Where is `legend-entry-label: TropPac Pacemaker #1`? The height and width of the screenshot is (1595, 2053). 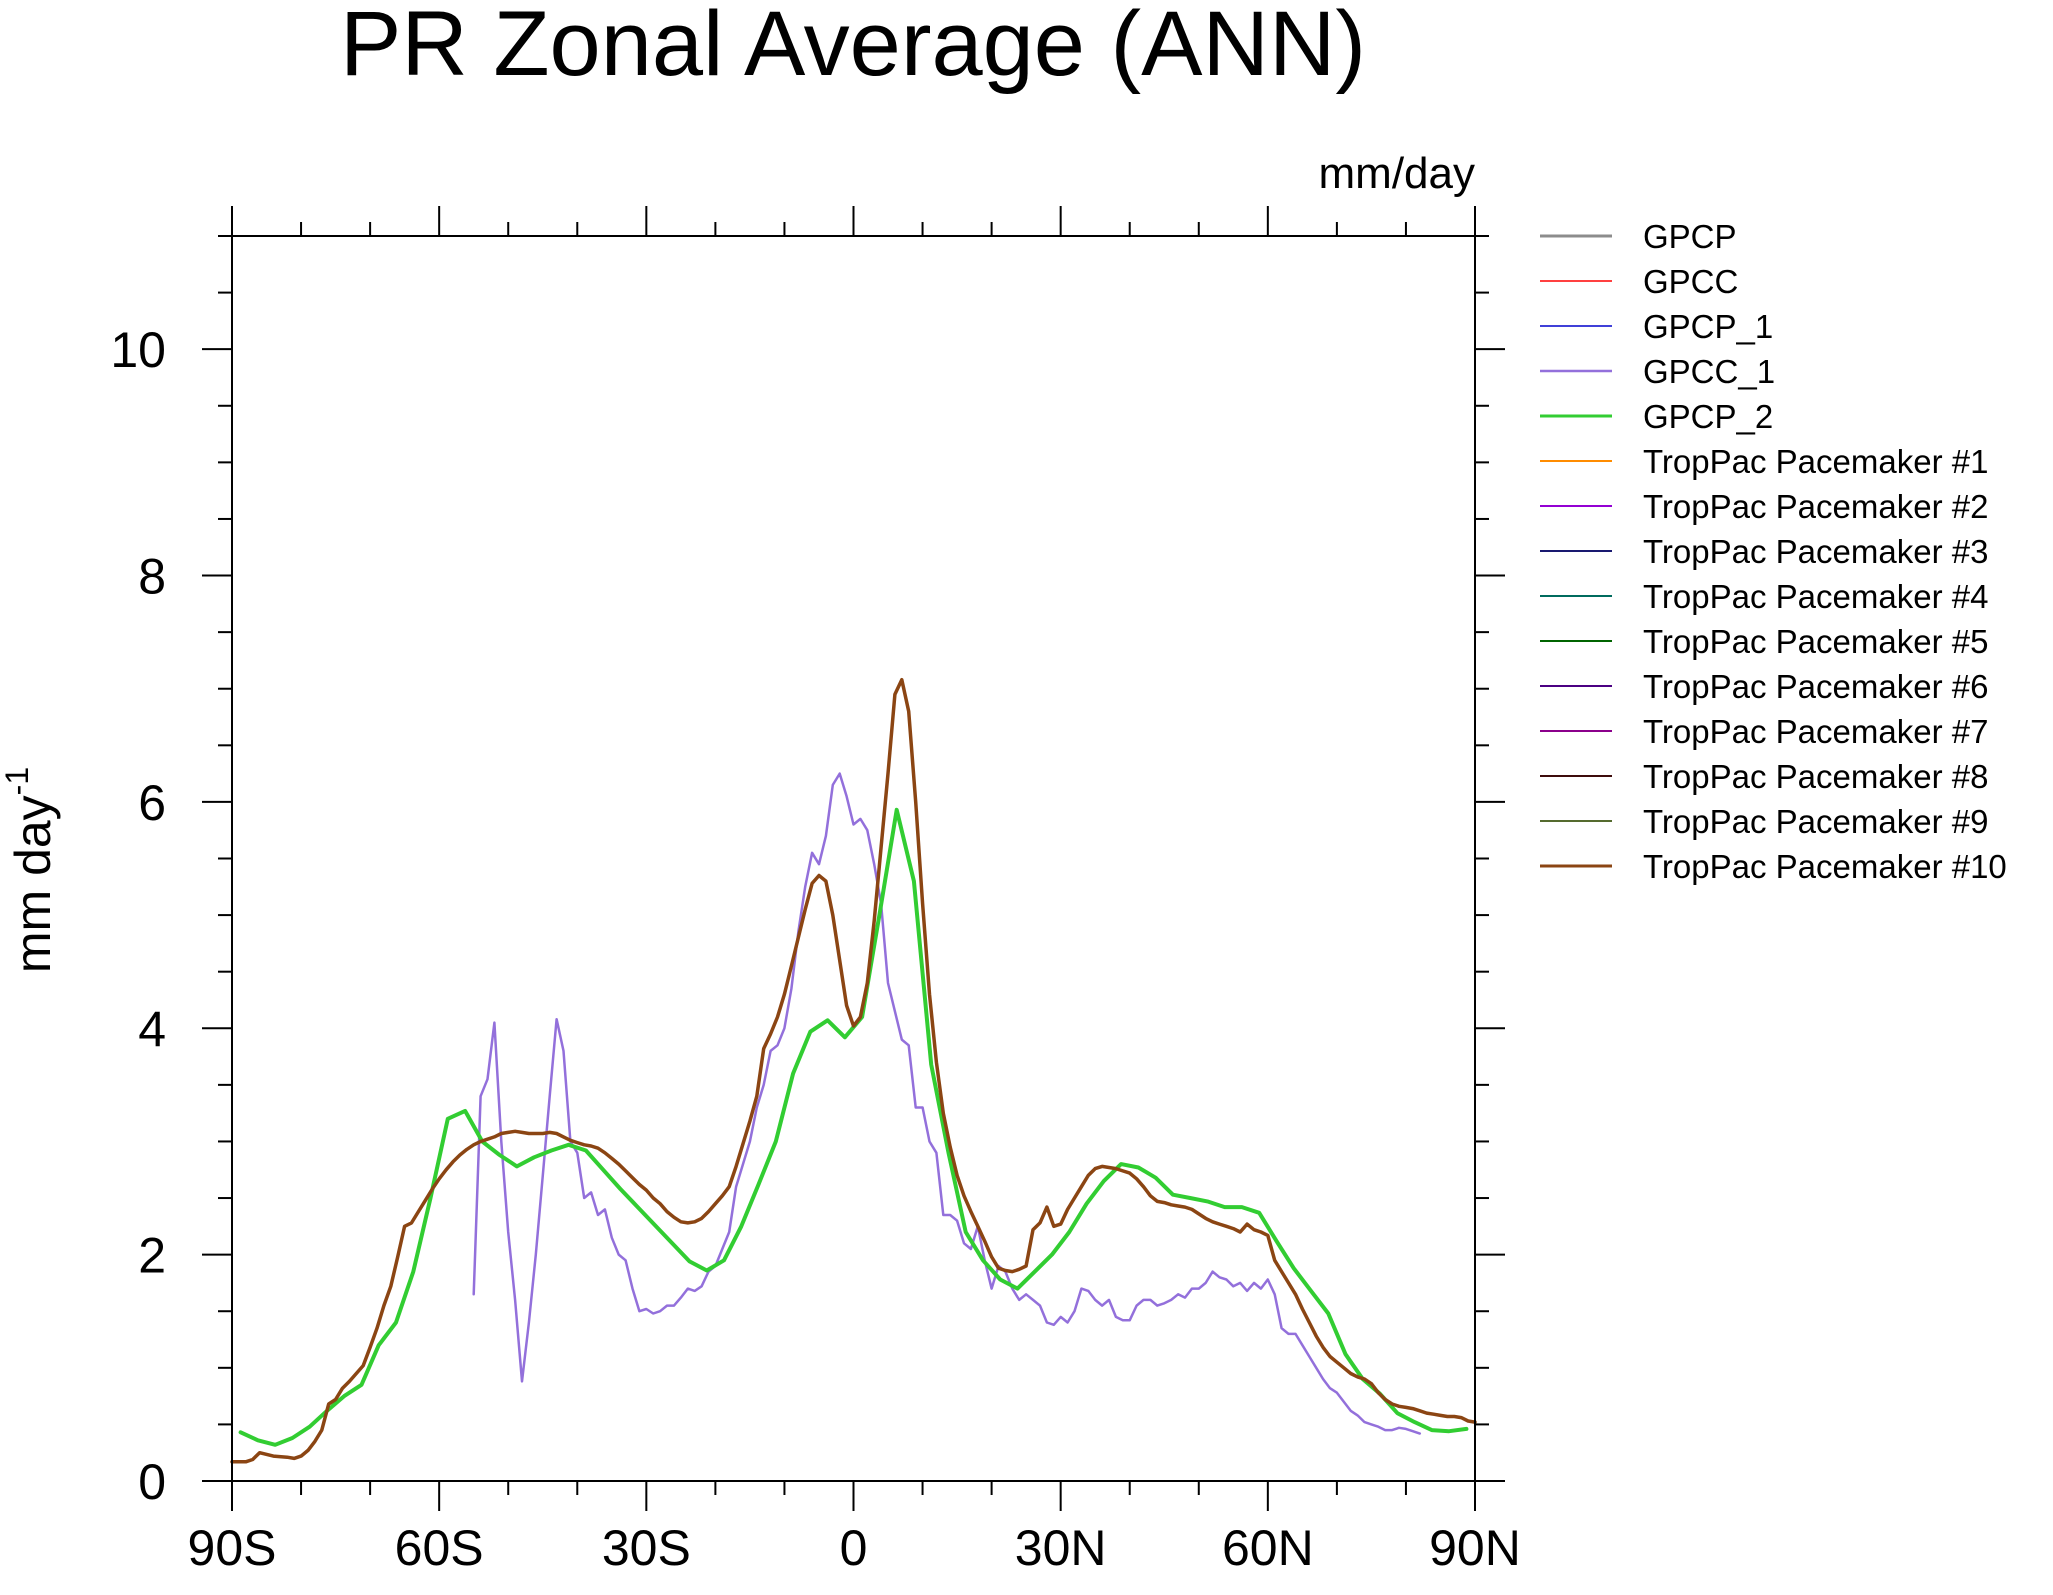
legend-entry-label: TropPac Pacemaker #1 is located at coordinates (1815, 461).